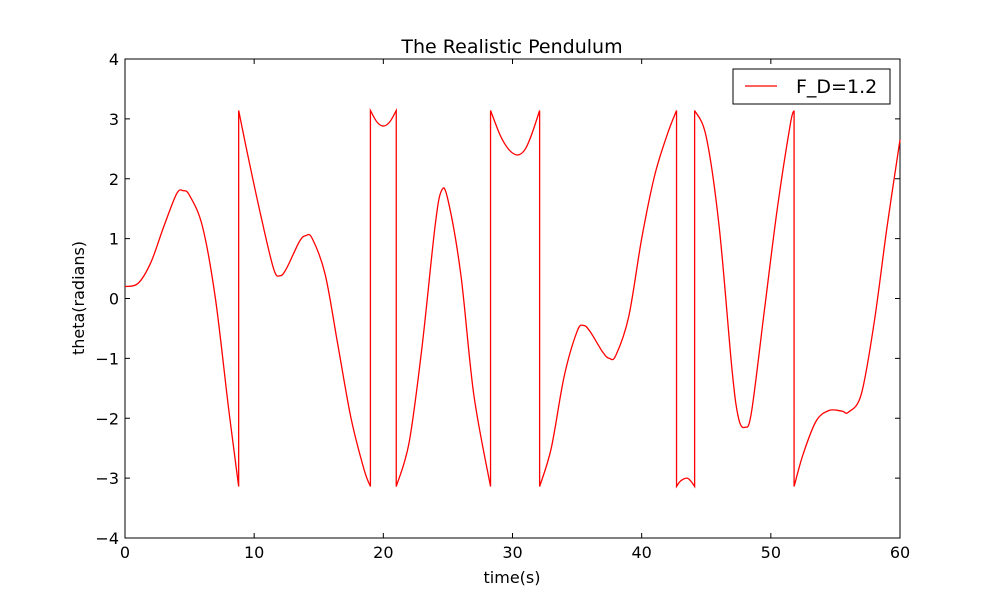 The height and width of the screenshot is (598, 1000). I want to click on y-axis-label: theta(radians), so click(78, 298).